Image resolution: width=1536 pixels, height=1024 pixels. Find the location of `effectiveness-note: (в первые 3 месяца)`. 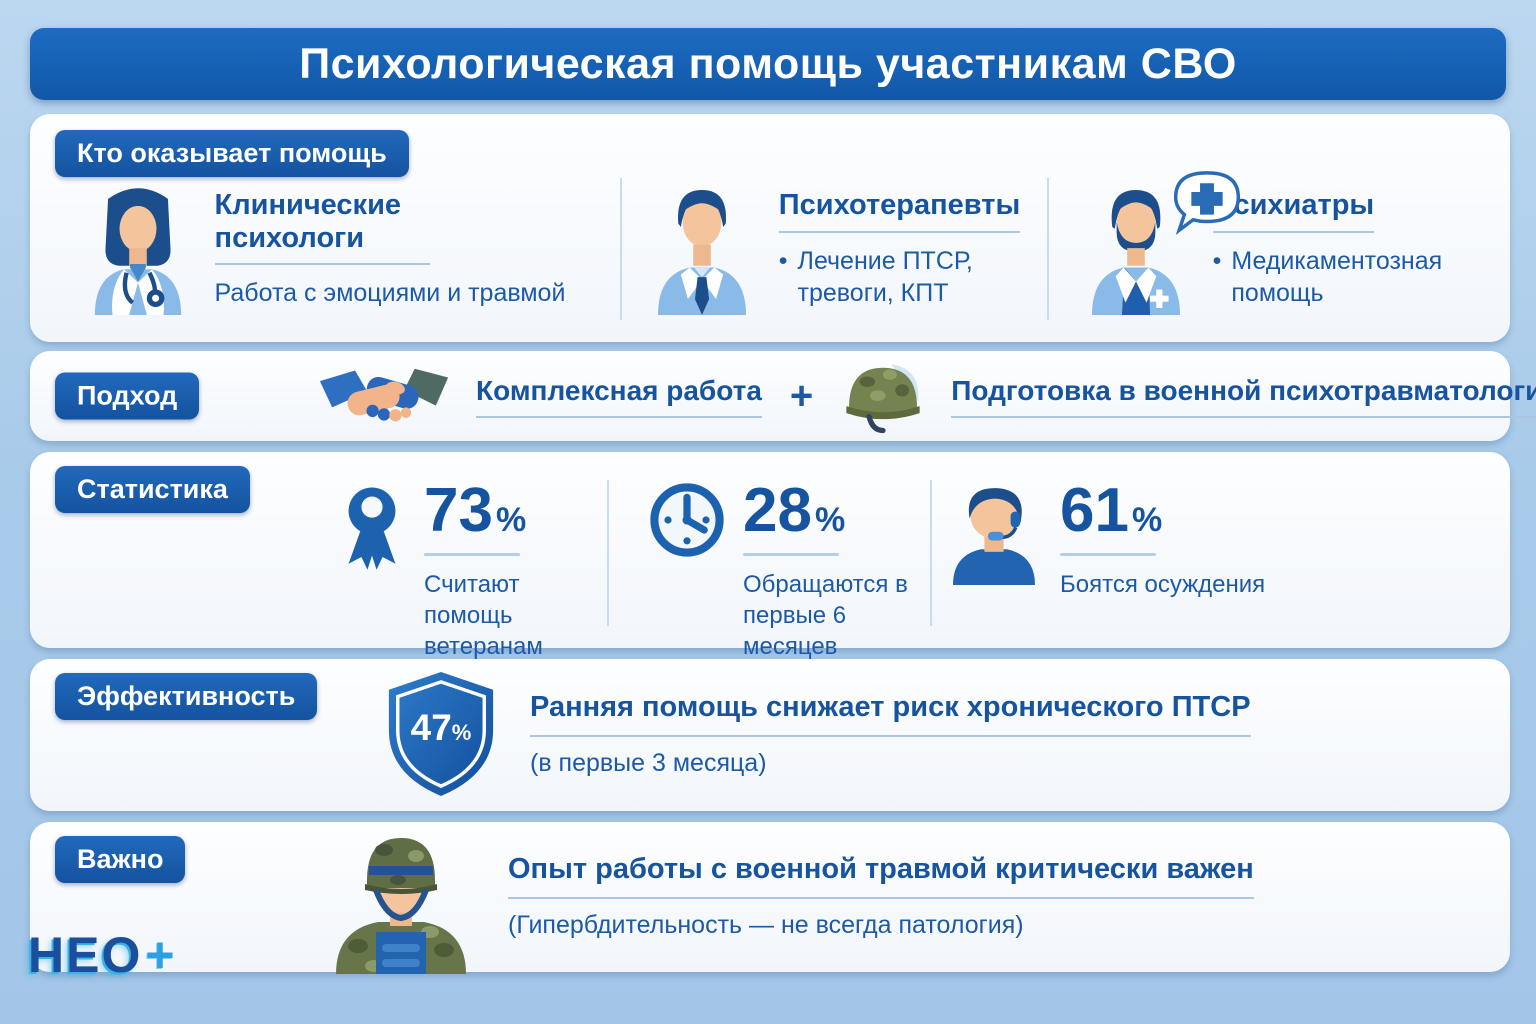

effectiveness-note: (в первые 3 месяца) is located at coordinates (648, 762).